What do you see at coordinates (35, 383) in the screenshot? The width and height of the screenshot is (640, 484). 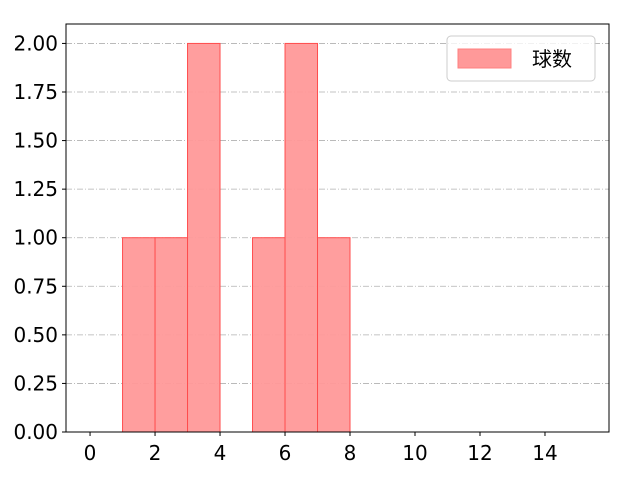 I see `y-tick-label: 0.25` at bounding box center [35, 383].